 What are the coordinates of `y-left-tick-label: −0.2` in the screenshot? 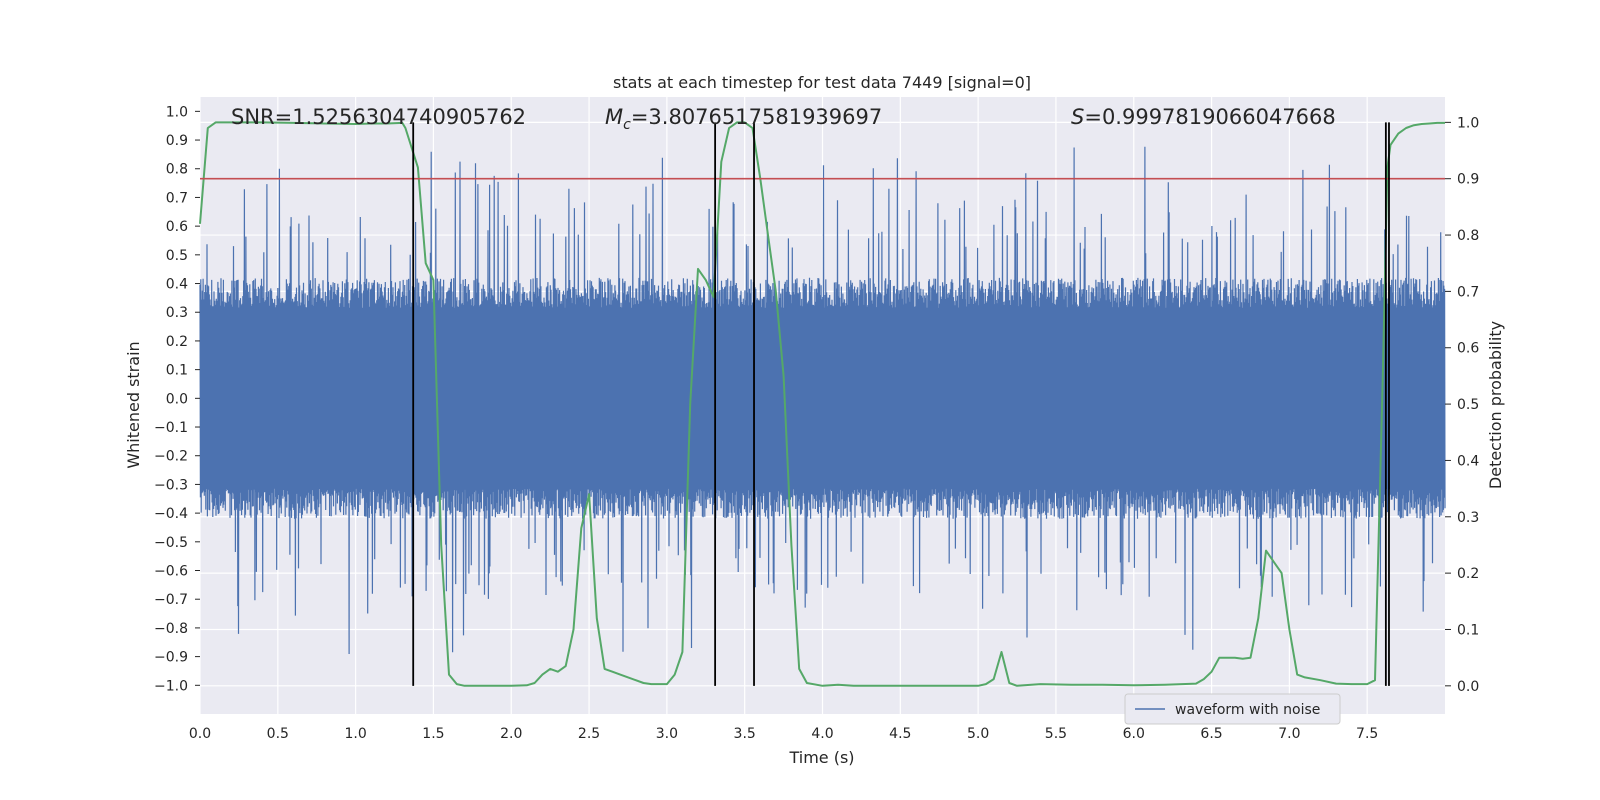 It's located at (171, 457).